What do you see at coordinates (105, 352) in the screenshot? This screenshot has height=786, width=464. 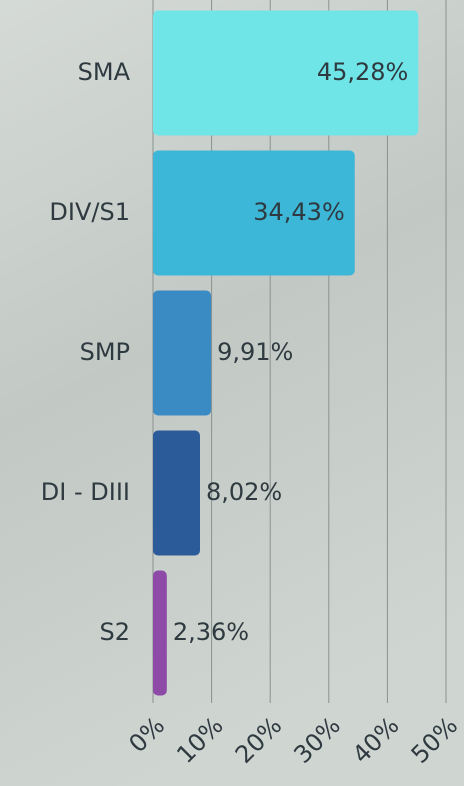 I see `category-label: SMP` at bounding box center [105, 352].